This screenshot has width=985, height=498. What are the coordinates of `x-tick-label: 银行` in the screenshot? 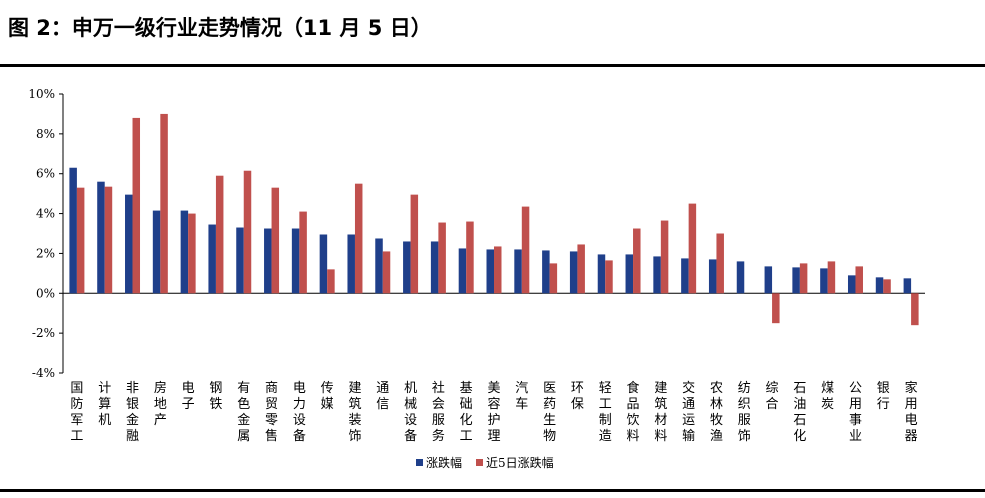 It's located at (883, 396).